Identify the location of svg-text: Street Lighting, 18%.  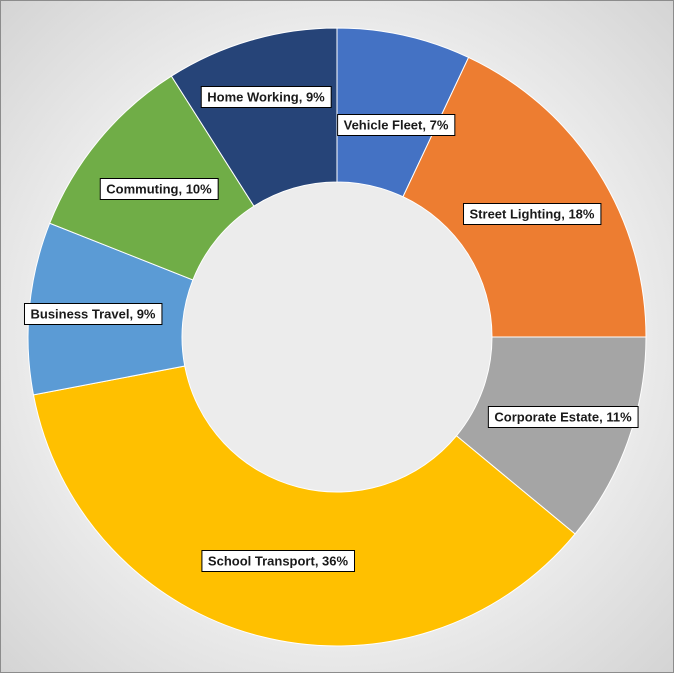
(532, 214).